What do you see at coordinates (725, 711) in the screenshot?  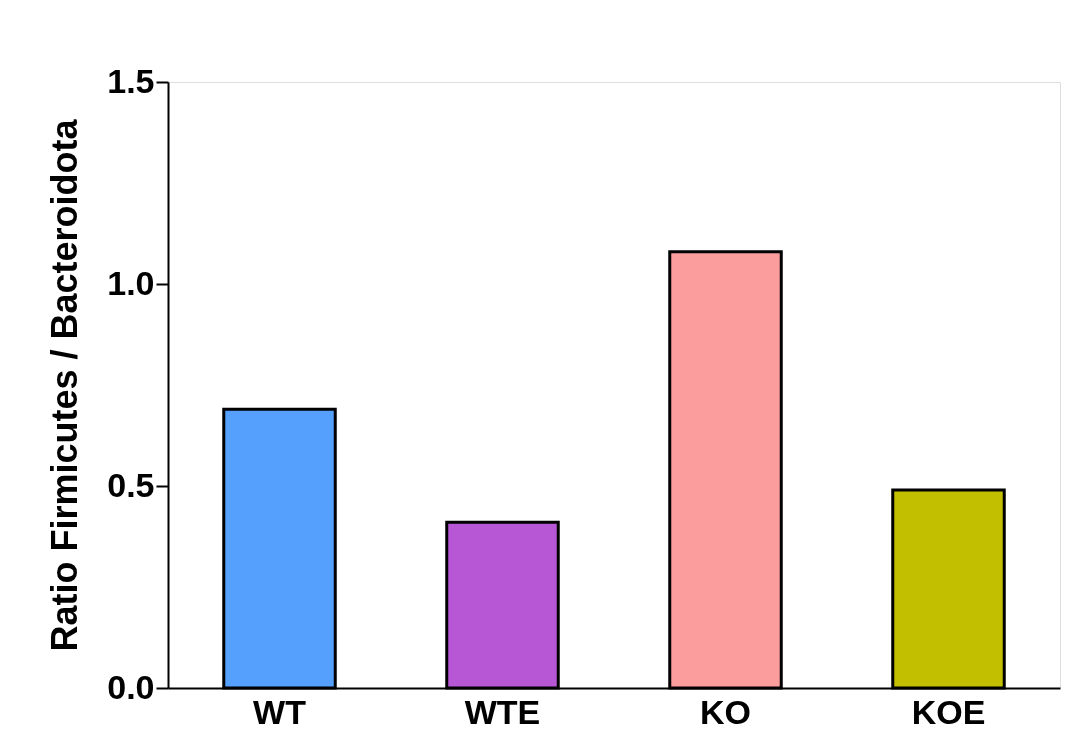 I see `x-tick-label: KO` at bounding box center [725, 711].